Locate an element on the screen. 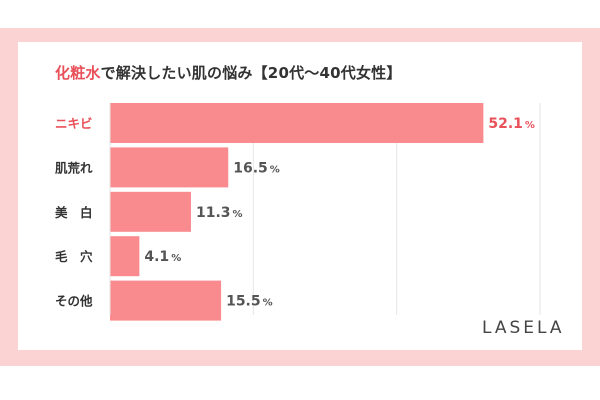  chart-title-highlight: 化粧水 is located at coordinates (78, 73).